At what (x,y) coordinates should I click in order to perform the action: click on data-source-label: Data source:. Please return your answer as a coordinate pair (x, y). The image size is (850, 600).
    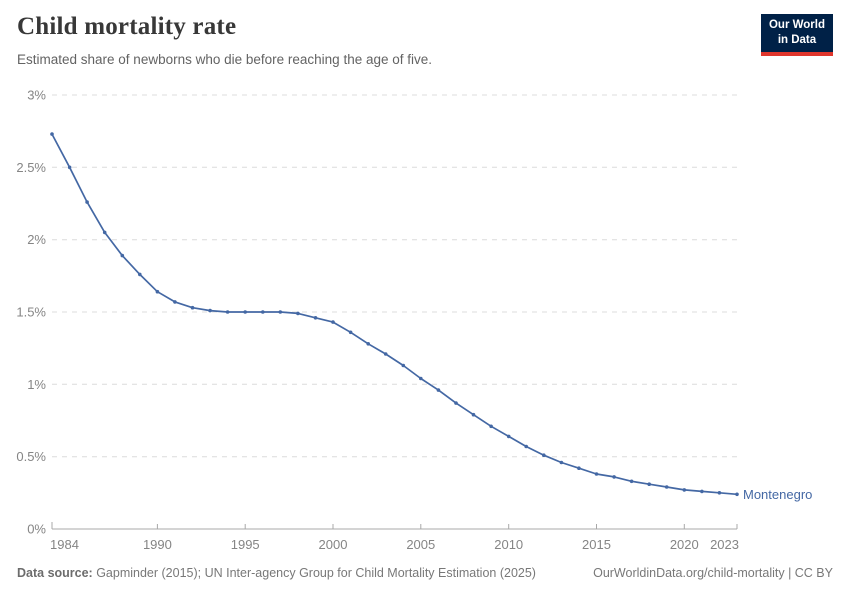
    Looking at the image, I should click on (55, 573).